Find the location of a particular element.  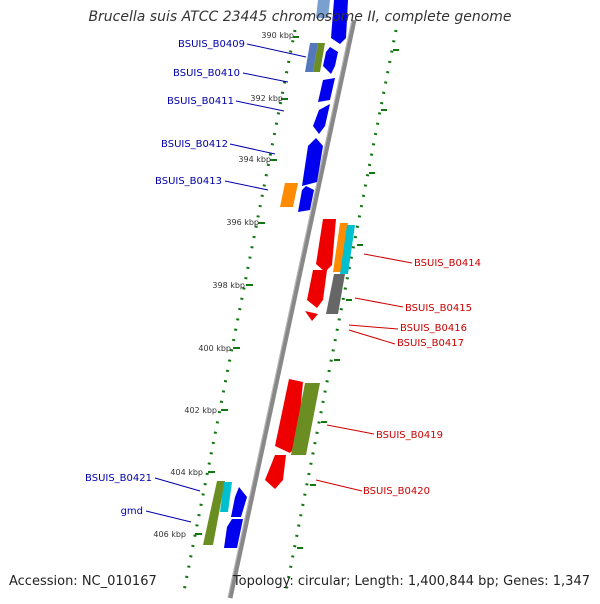

gene-label-b0417: BSUIS_B0417 is located at coordinates (430, 343).